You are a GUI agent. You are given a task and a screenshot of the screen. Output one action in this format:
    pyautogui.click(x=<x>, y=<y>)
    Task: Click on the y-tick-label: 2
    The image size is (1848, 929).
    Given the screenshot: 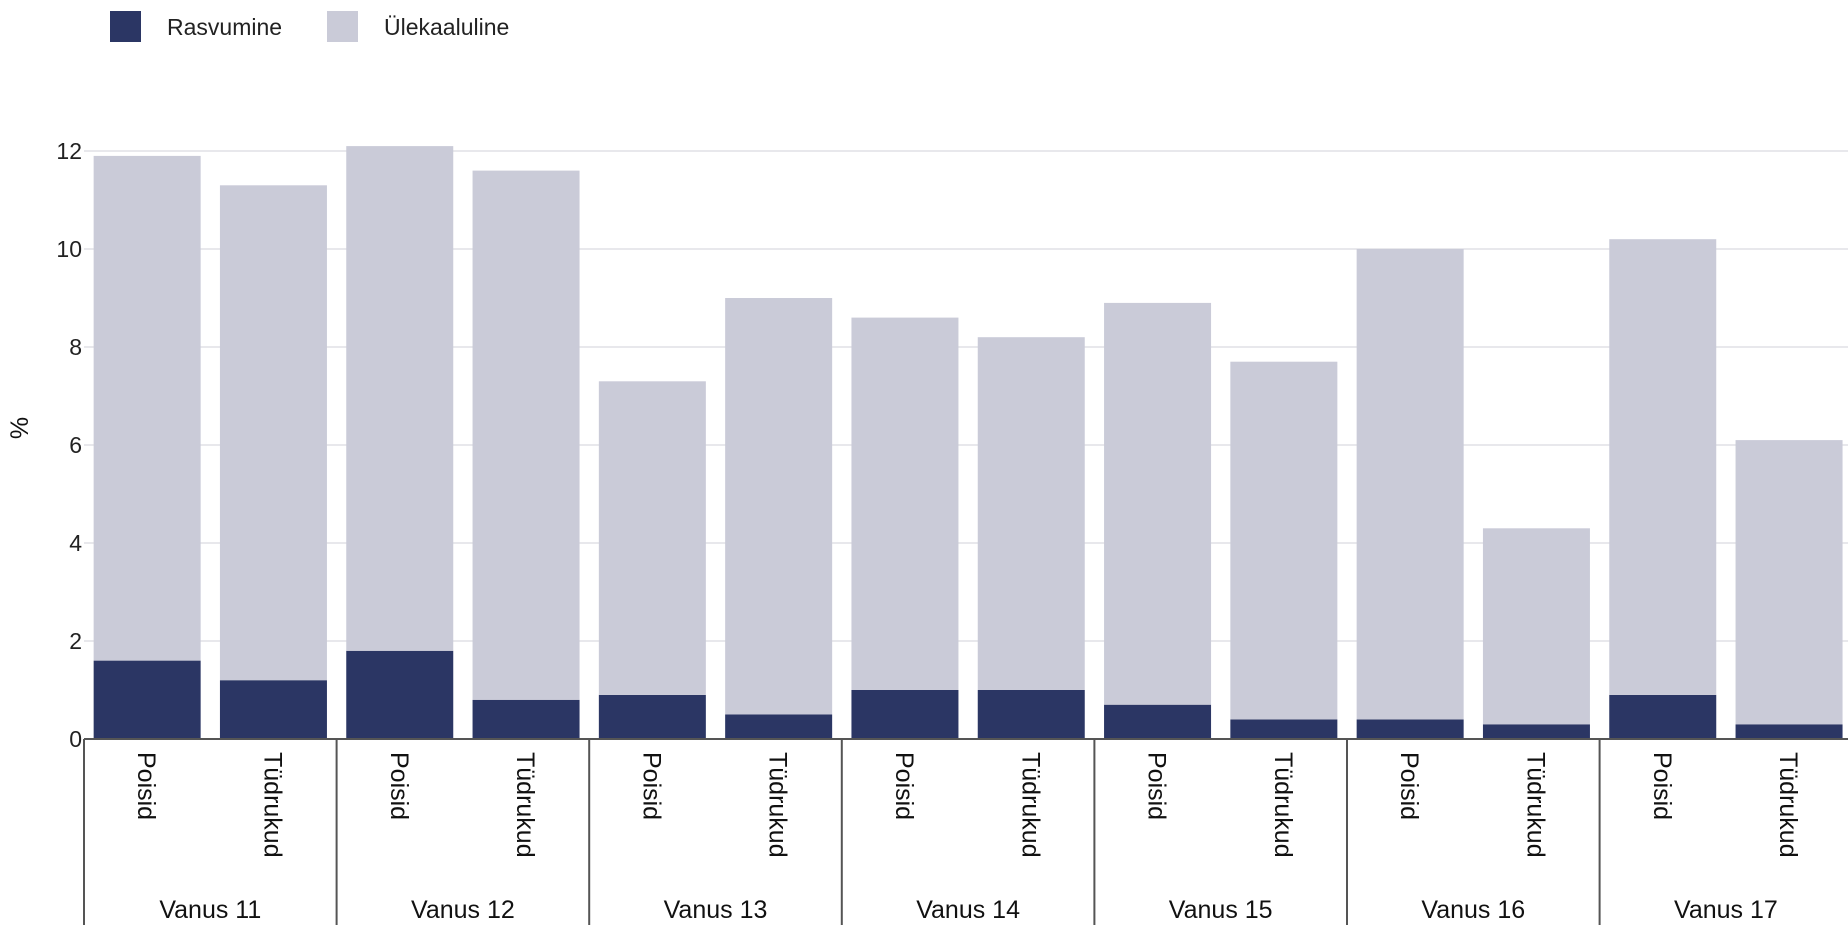 What is the action you would take?
    pyautogui.click(x=75, y=641)
    